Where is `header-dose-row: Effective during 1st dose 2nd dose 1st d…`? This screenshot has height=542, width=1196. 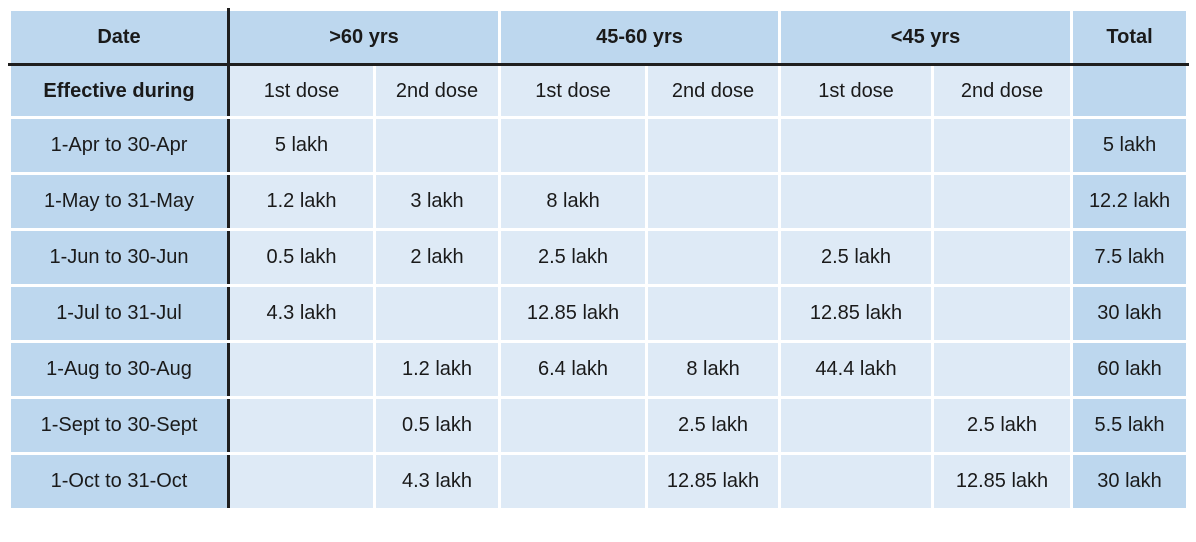
header-dose-row: Effective during 1st dose 2nd dose 1st d… is located at coordinates (599, 91).